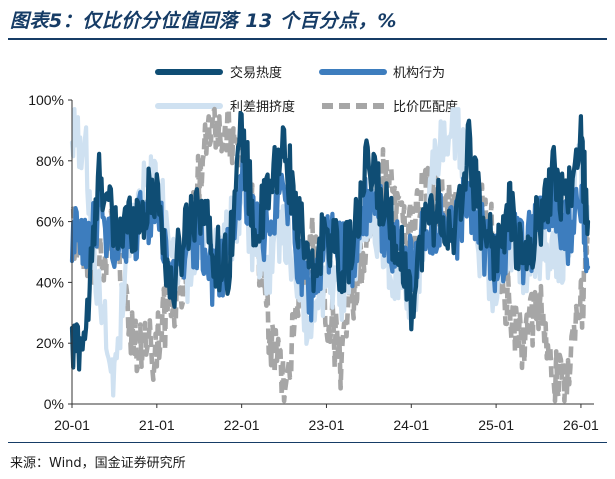 Image resolution: width=615 pixels, height=479 pixels. What do you see at coordinates (242, 425) in the screenshot?
I see `x-tick-label: 22-01` at bounding box center [242, 425].